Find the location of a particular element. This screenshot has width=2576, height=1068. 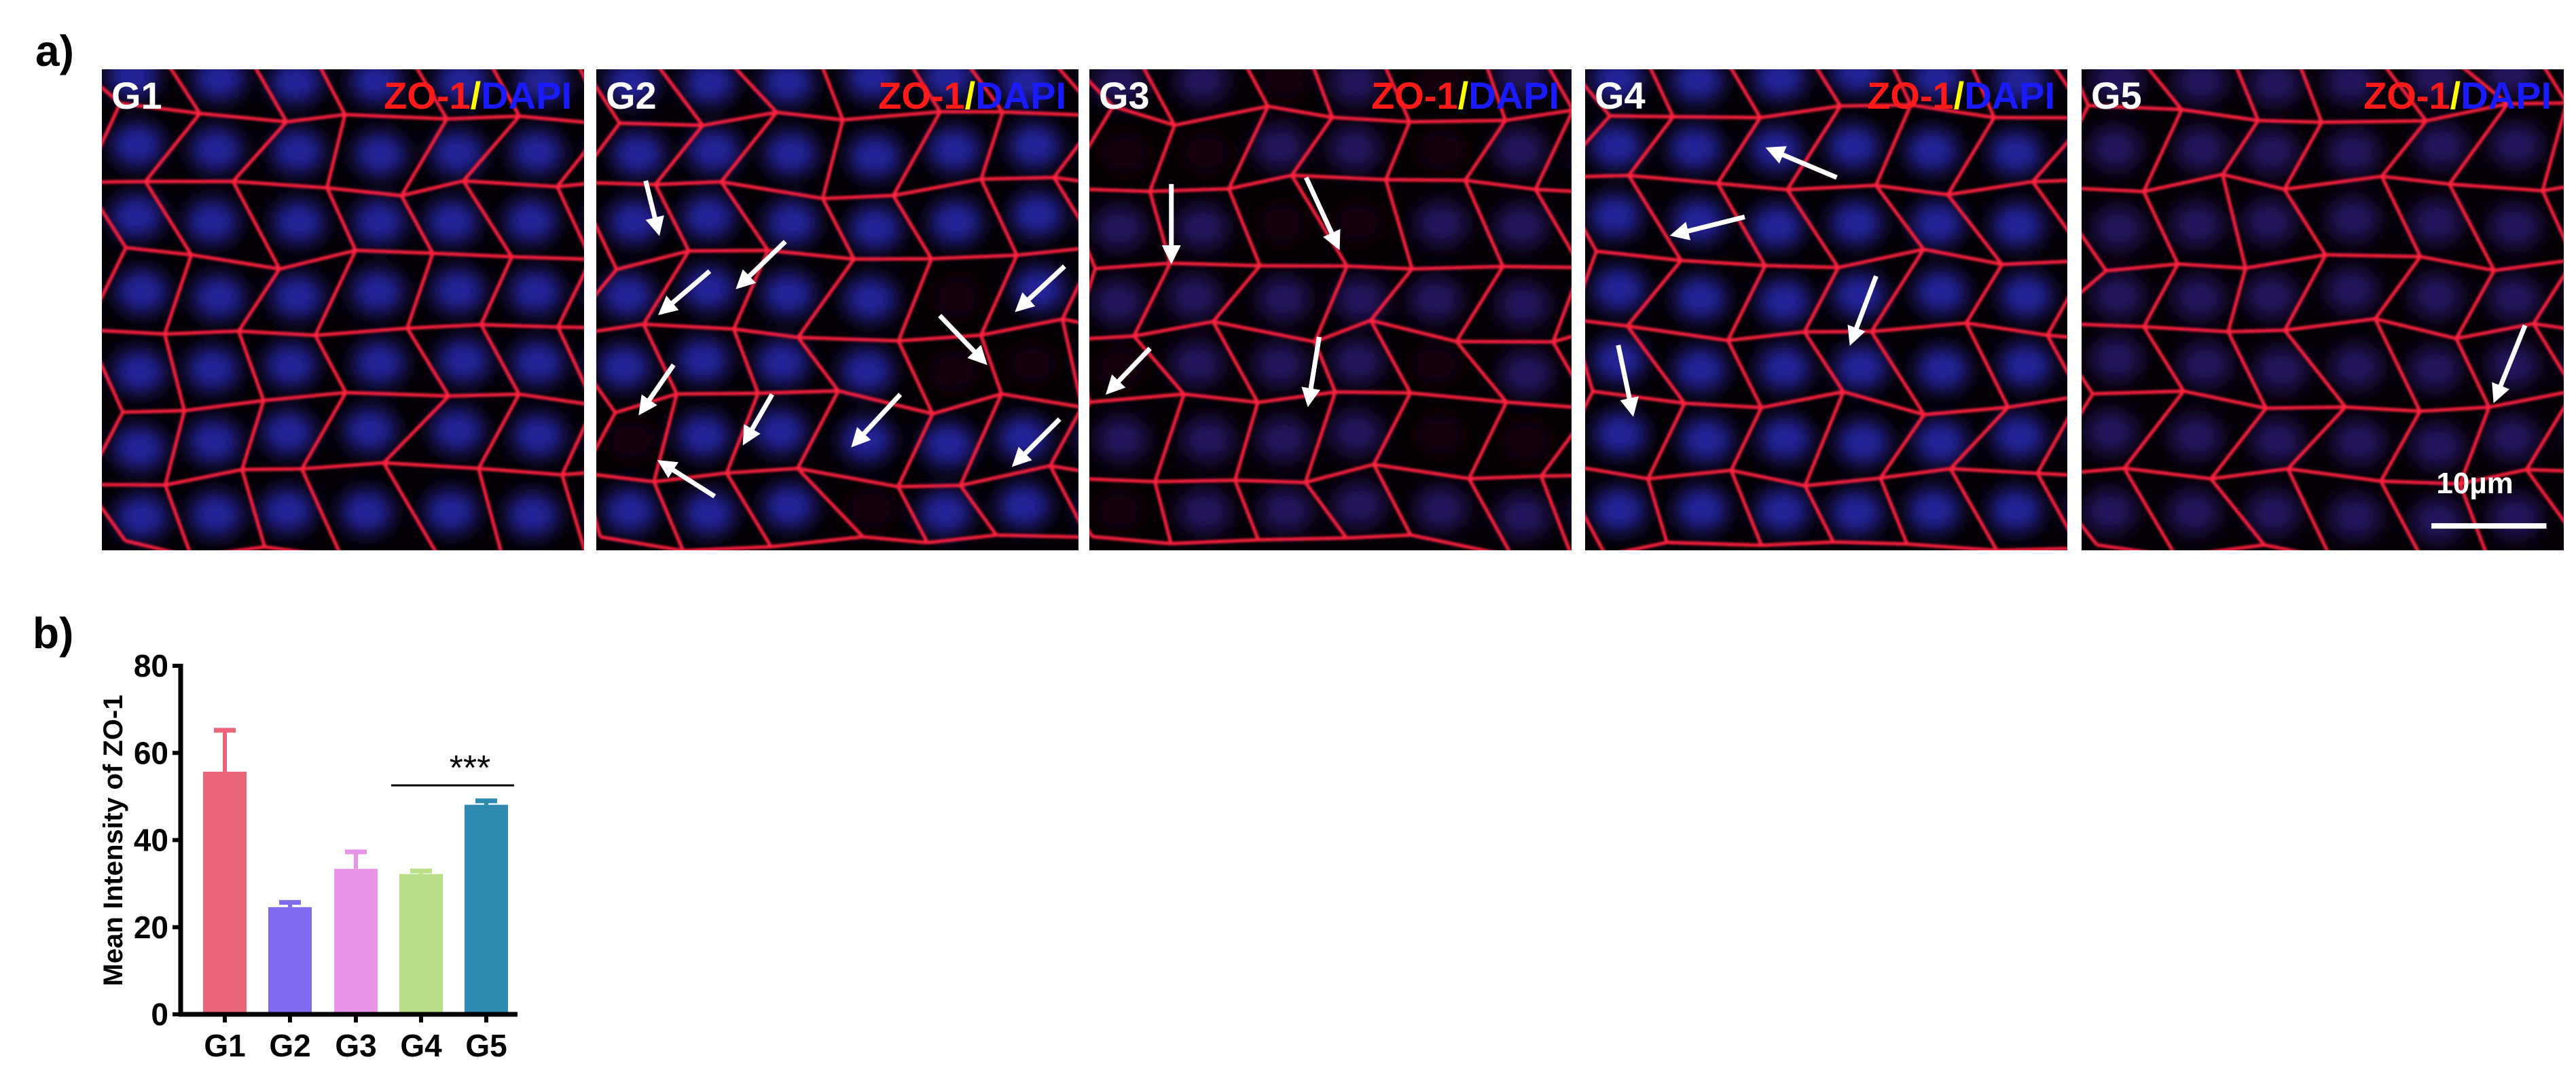

y-axis-label: Mean Intensity of ZO-1 is located at coordinates (113, 840).